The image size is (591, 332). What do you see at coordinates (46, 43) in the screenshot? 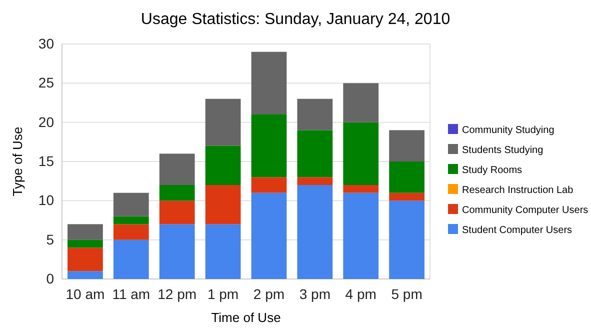
I see `y-tick-label: 30` at bounding box center [46, 43].